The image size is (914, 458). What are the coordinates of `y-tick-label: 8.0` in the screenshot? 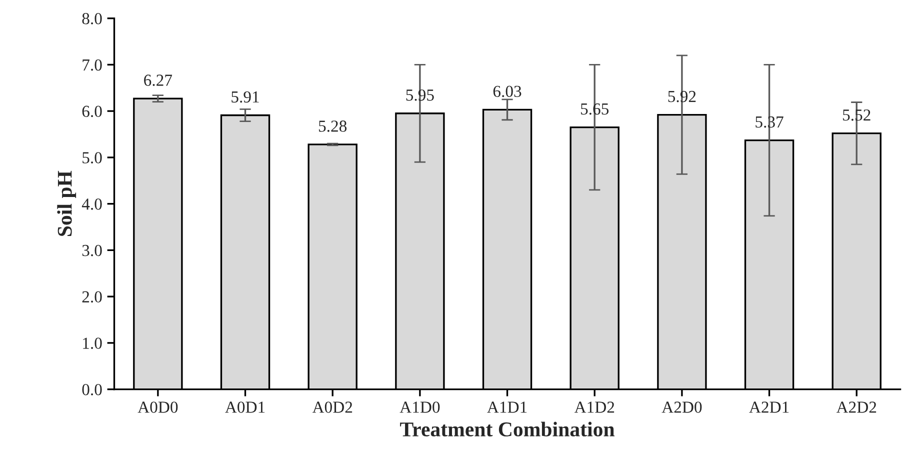 It's located at (92, 18).